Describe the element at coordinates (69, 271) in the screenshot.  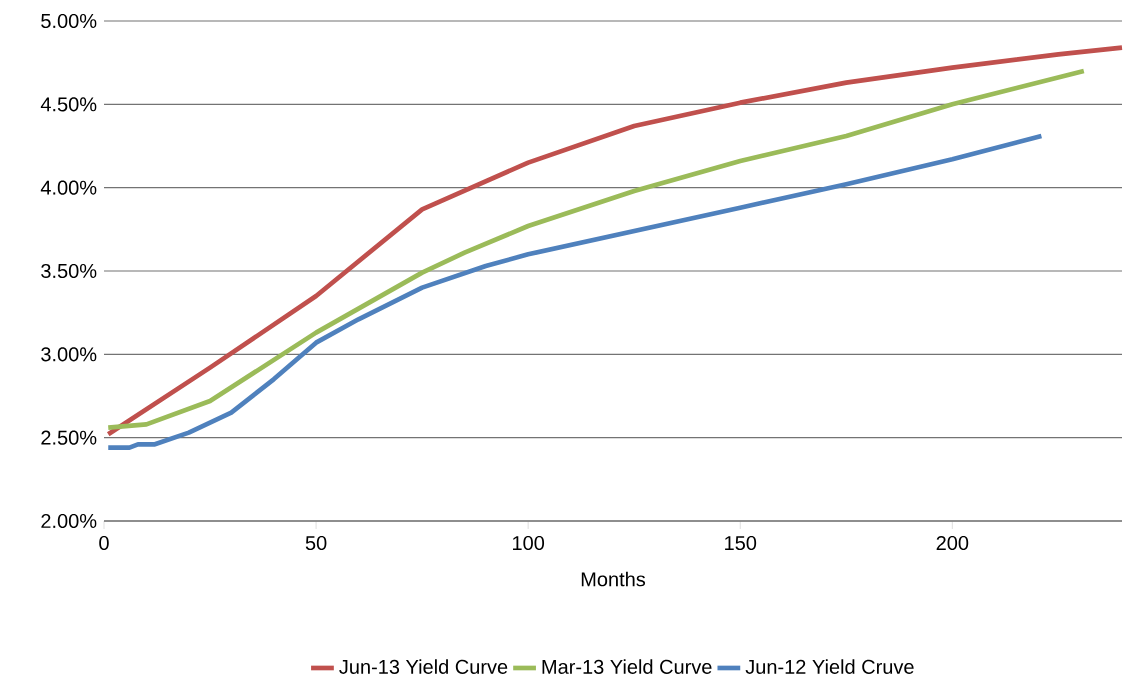
I see `y-tick-label: 3.50%` at that location.